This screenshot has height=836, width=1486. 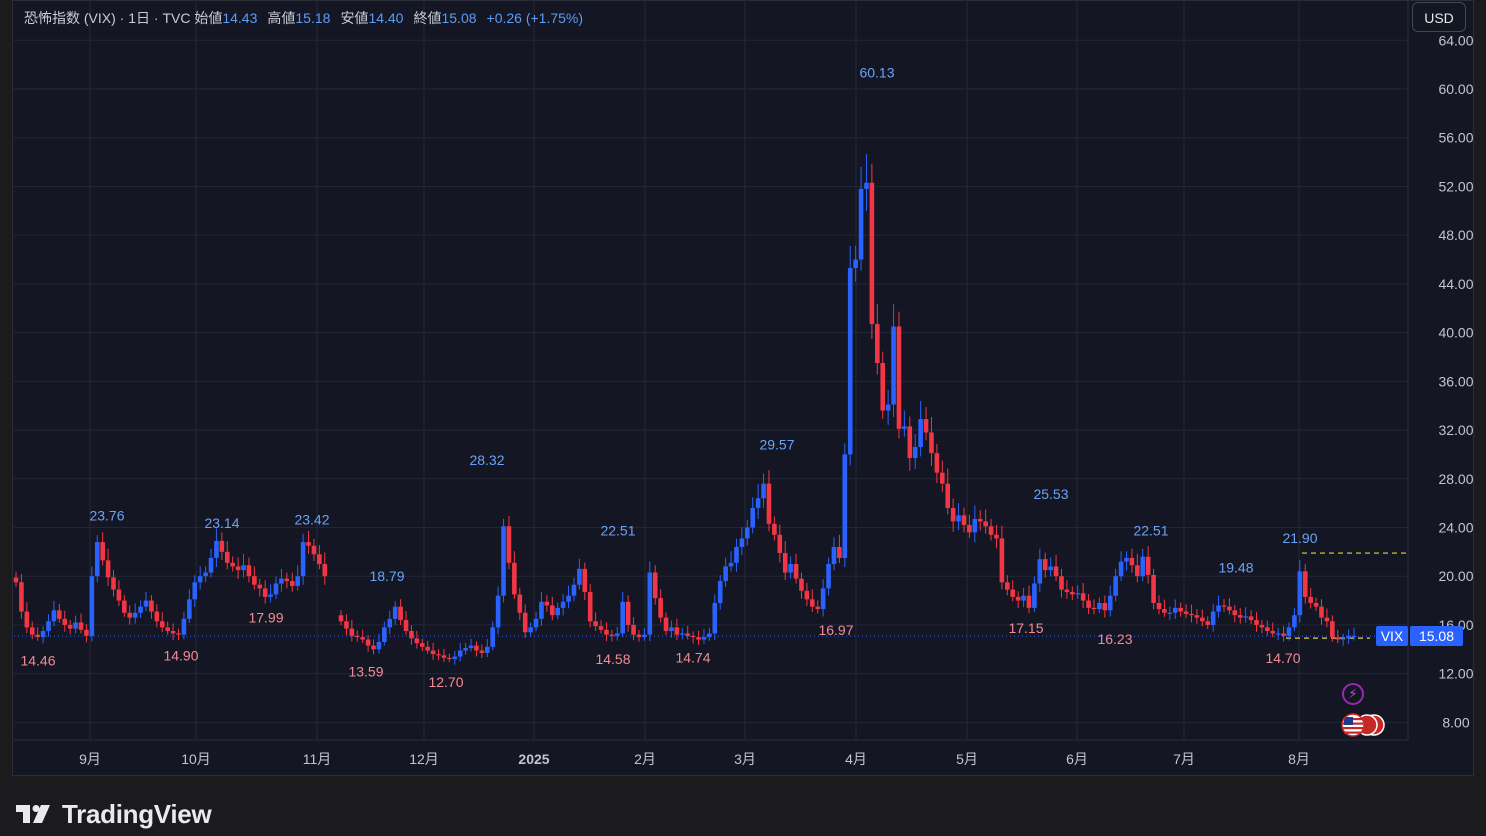 I want to click on us-flag-icon, so click(x=1365, y=725).